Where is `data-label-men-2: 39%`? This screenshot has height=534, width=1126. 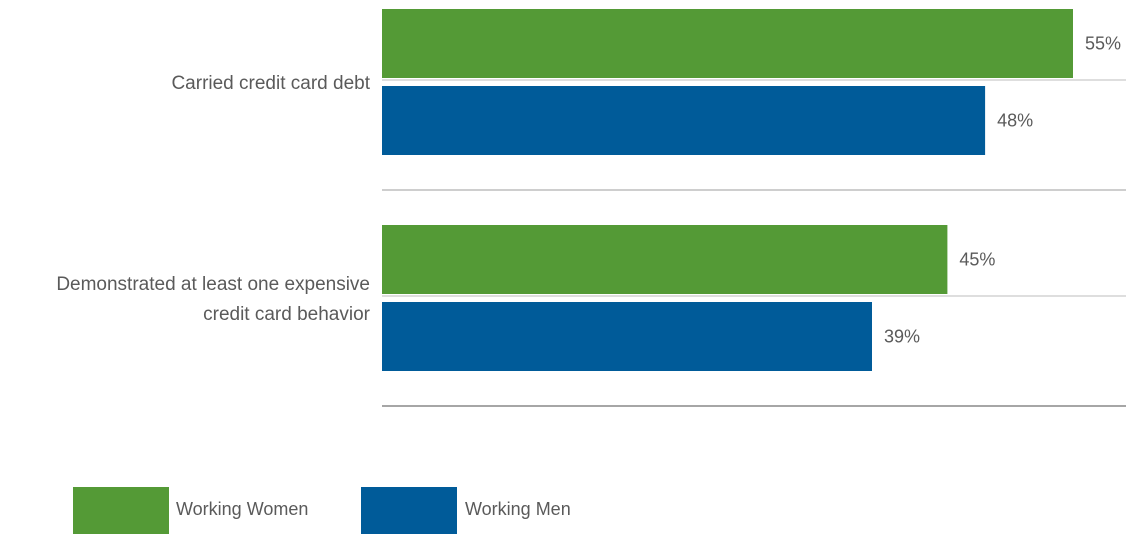
data-label-men-2: 39% is located at coordinates (902, 337).